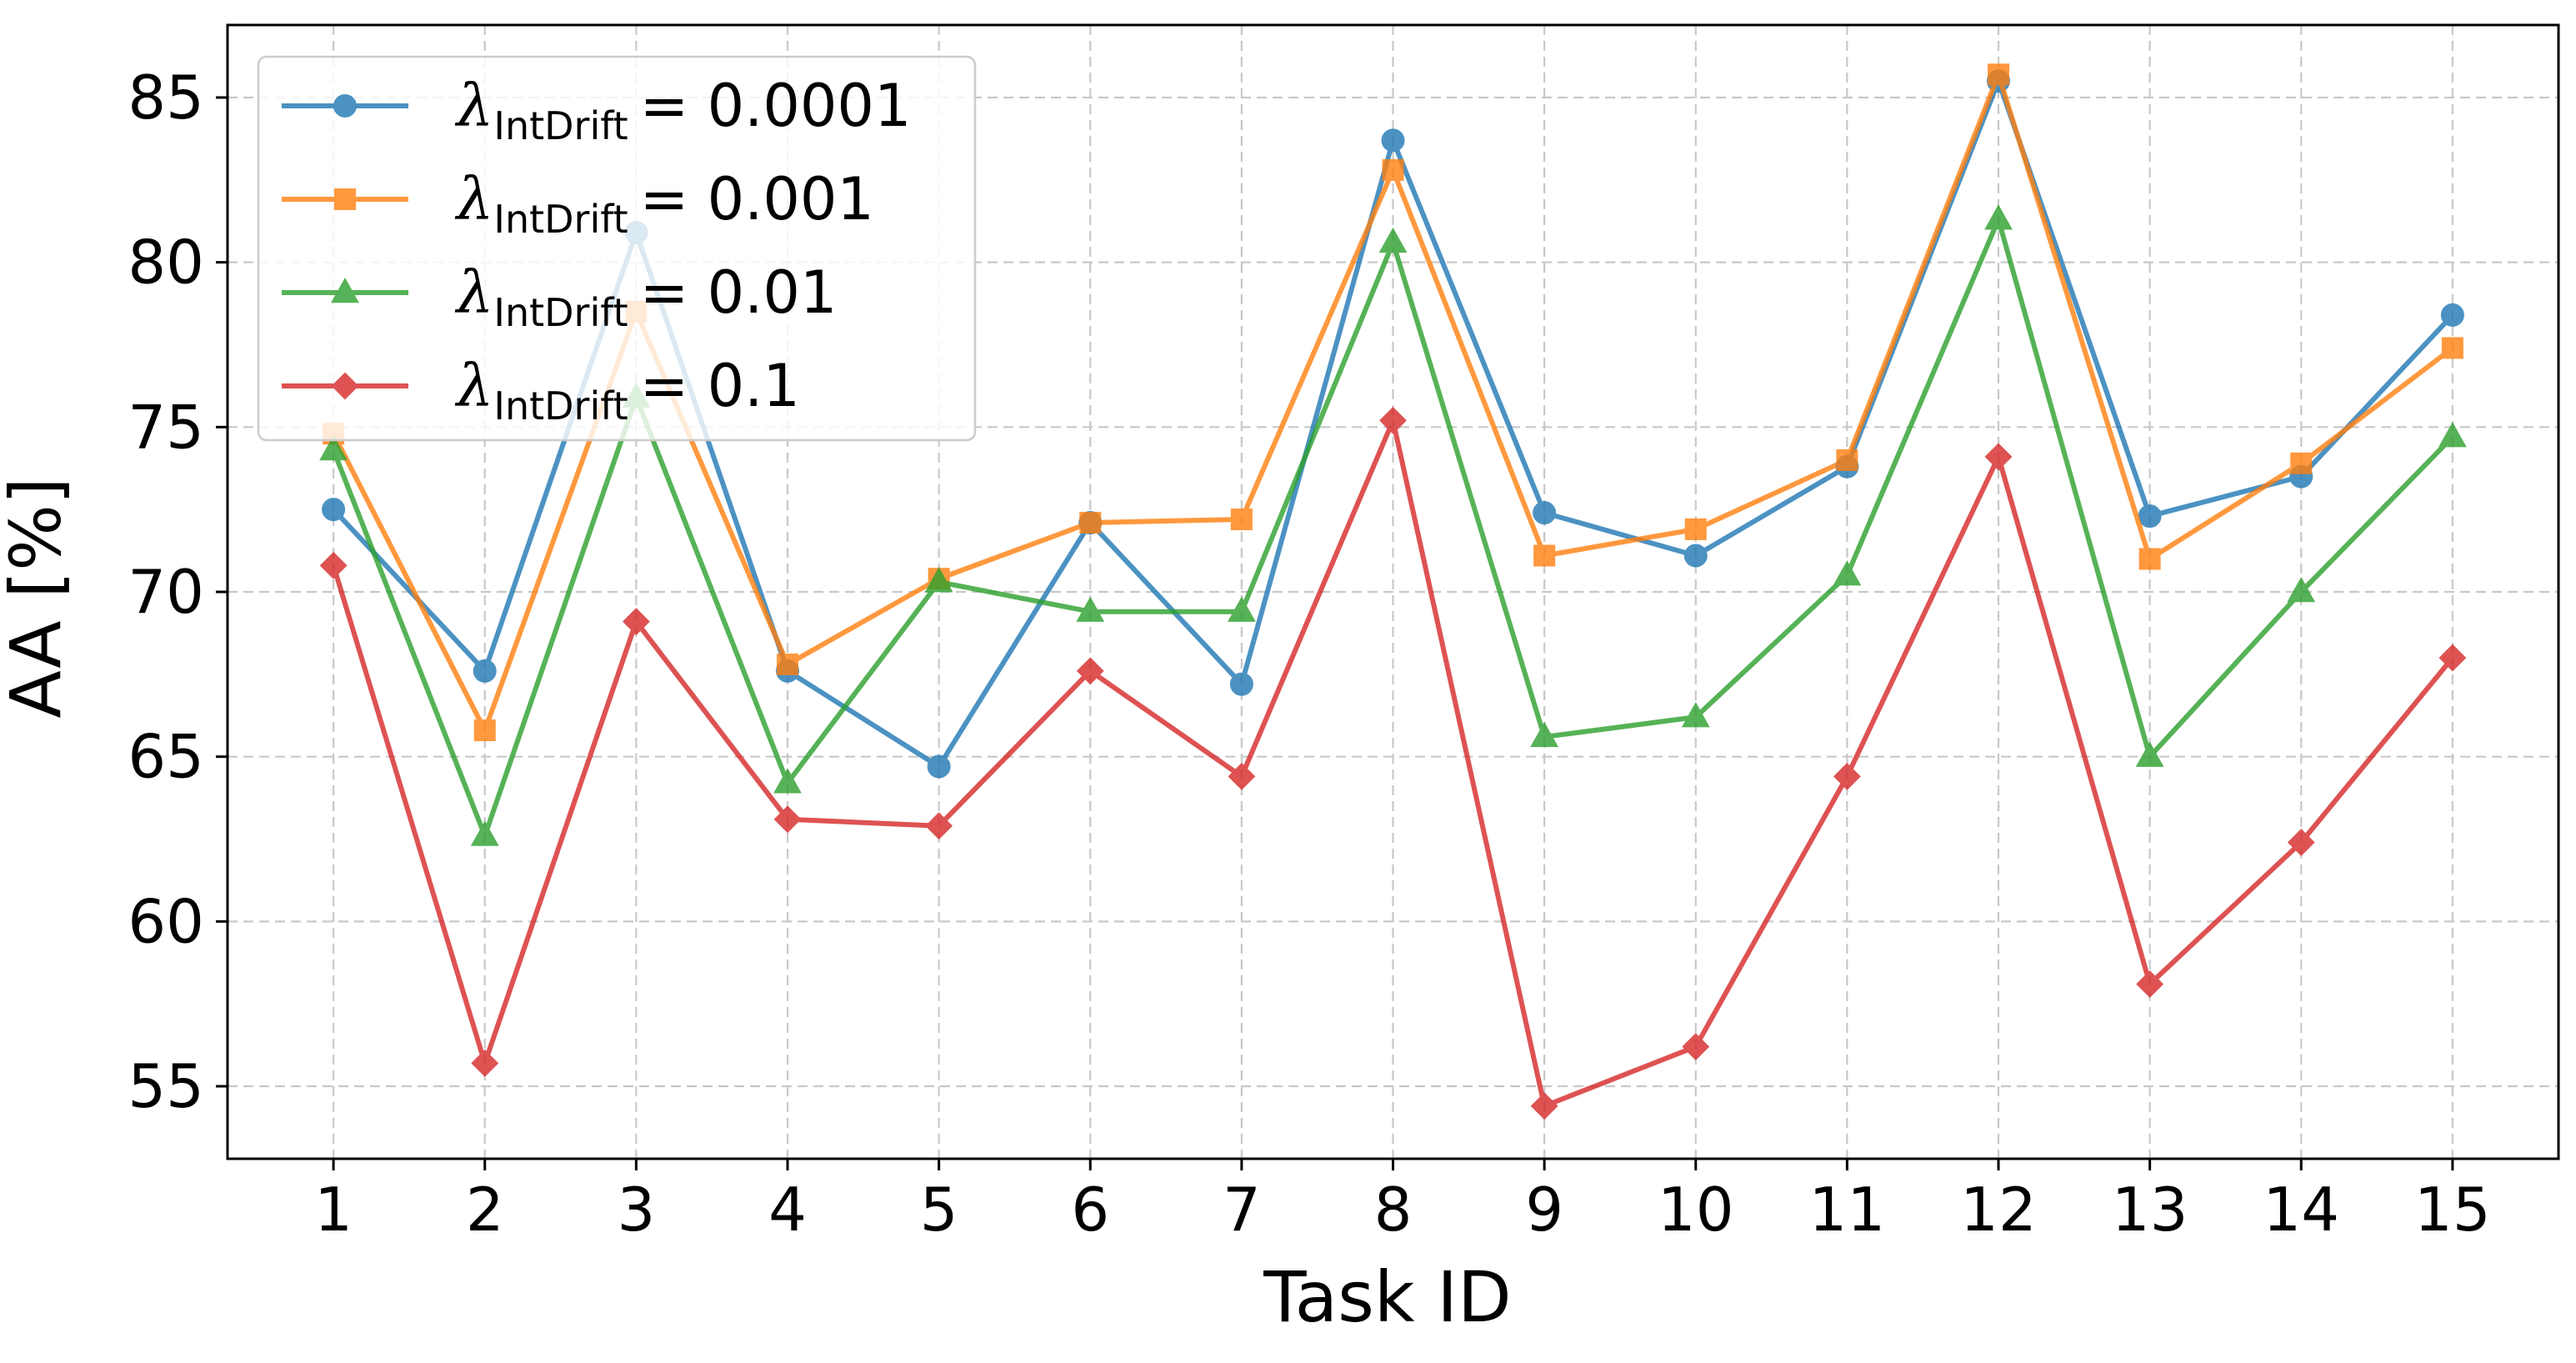  I want to click on legend-label: λIntDrift = 0.001, so click(664, 203).